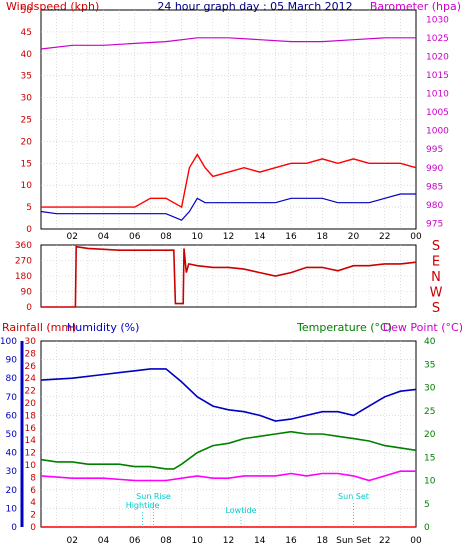  I want to click on rainfall-tick-label: 4, so click(33, 503).